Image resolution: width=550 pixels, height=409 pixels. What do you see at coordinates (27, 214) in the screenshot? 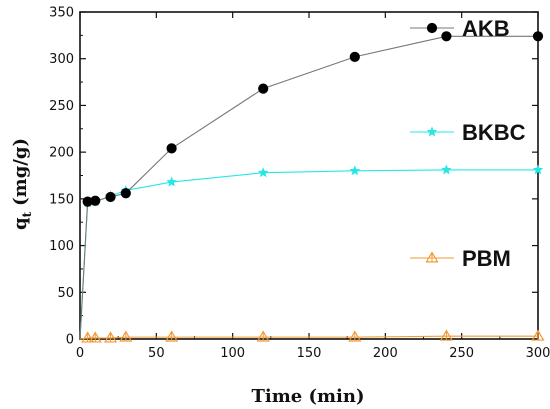
I see `y-axis-label-sub: t` at bounding box center [27, 214].